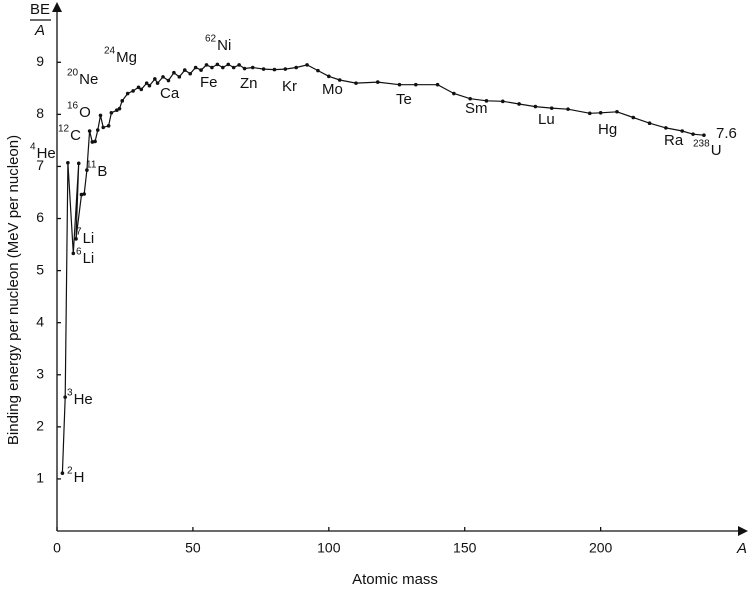  What do you see at coordinates (395, 579) in the screenshot?
I see `x-axis-label: Atomic mass` at bounding box center [395, 579].